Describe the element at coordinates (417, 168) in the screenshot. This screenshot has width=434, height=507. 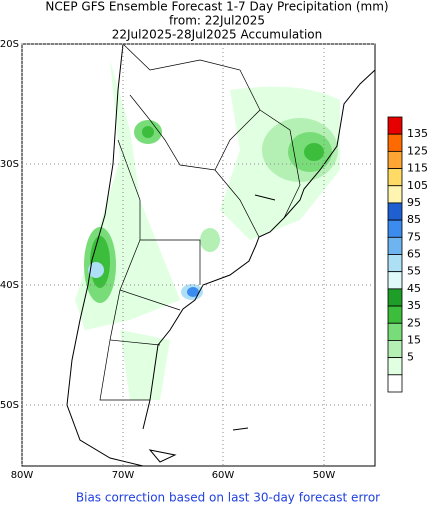
I see `colorbar-label: 115` at that location.